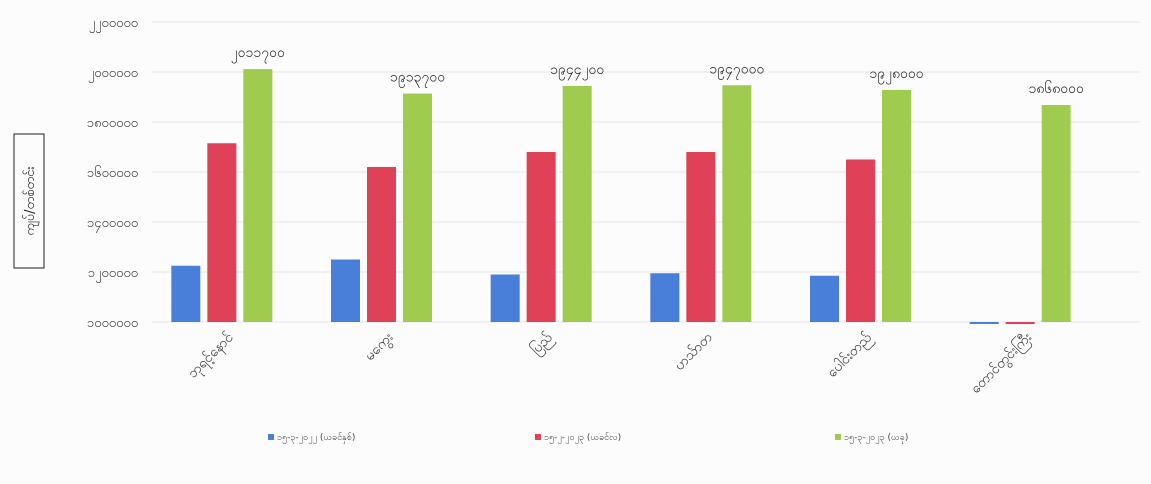 The width and height of the screenshot is (1151, 484). I want to click on legend-entry: ၁၅-၂-၂၀၂၃ (ယခင်လ), so click(582, 438).